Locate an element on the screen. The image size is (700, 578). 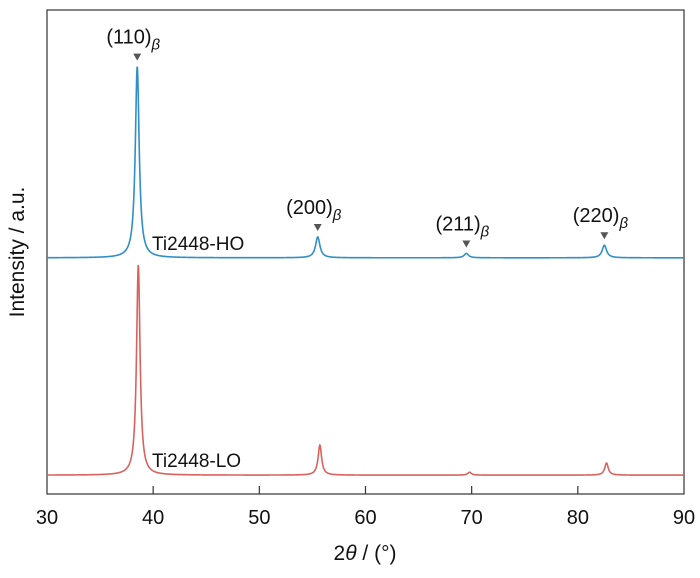
x-tick-label: 70 is located at coordinates (472, 518).